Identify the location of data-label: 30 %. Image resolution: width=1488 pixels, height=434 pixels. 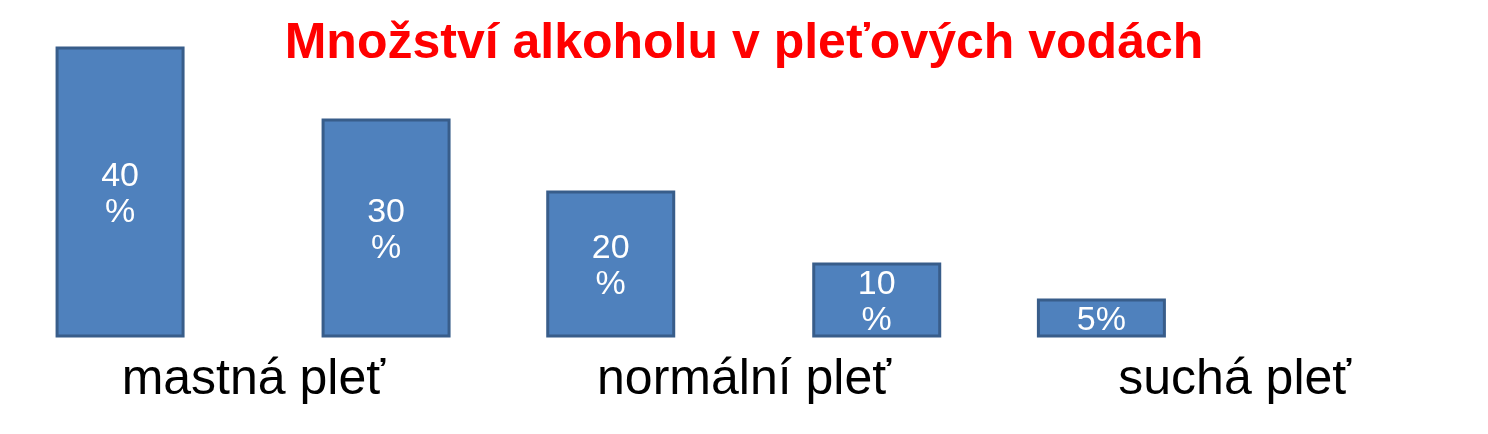
(386, 228).